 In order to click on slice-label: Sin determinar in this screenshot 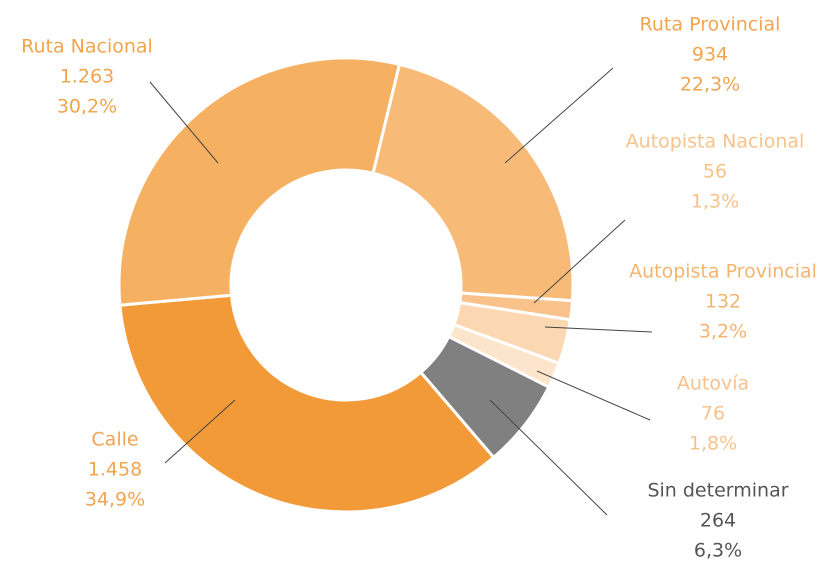, I will do `click(717, 491)`.